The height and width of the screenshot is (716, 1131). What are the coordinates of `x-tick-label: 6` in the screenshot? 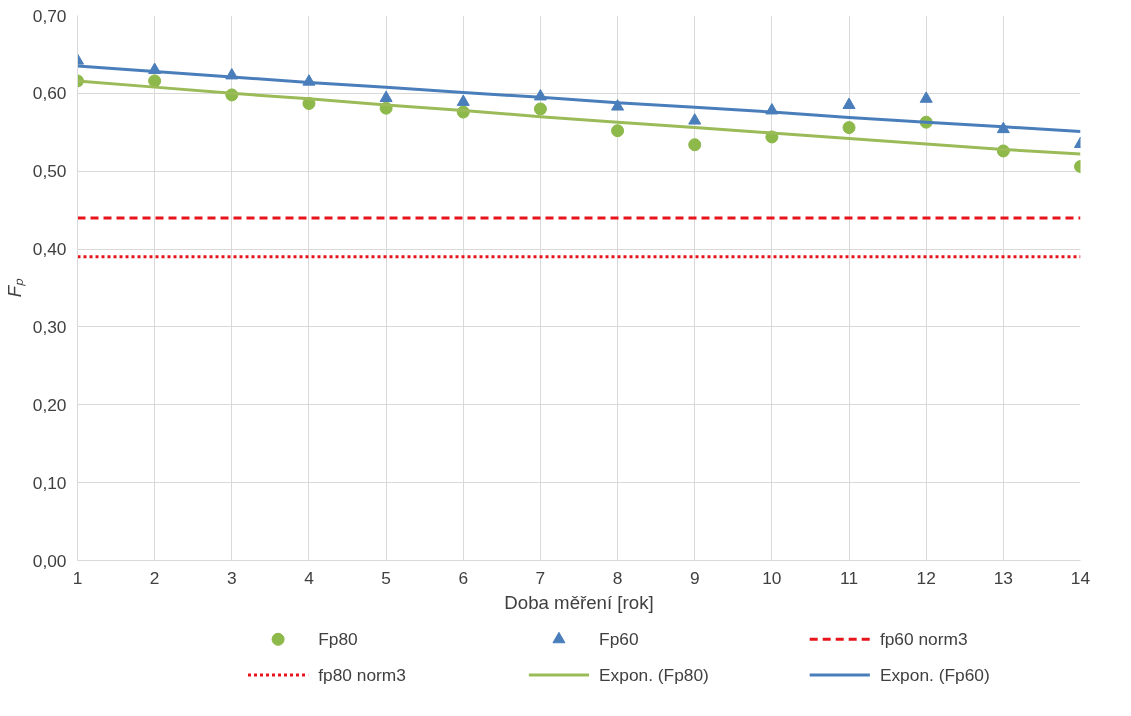 It's located at (463, 577).